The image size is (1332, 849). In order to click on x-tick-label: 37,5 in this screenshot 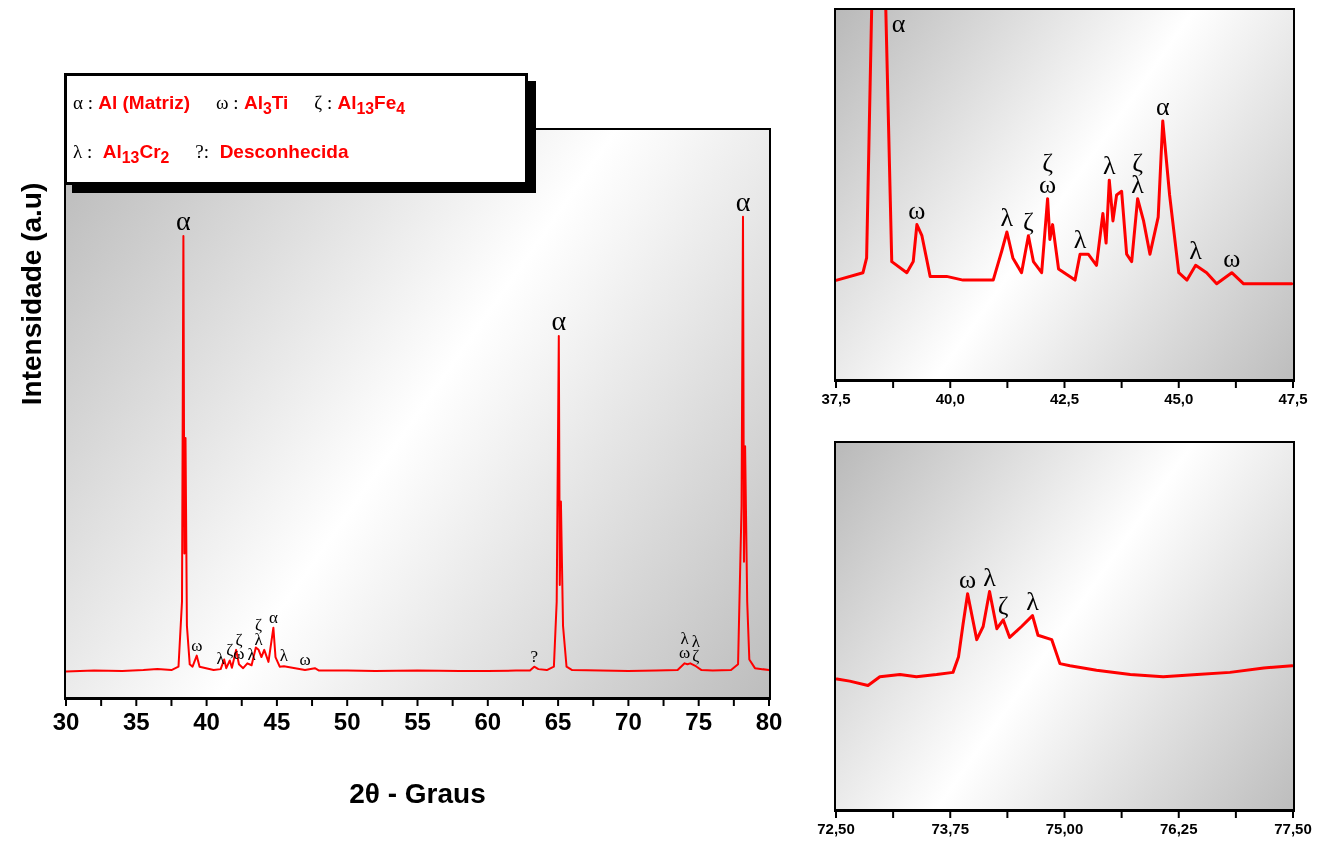, I will do `click(836, 398)`.